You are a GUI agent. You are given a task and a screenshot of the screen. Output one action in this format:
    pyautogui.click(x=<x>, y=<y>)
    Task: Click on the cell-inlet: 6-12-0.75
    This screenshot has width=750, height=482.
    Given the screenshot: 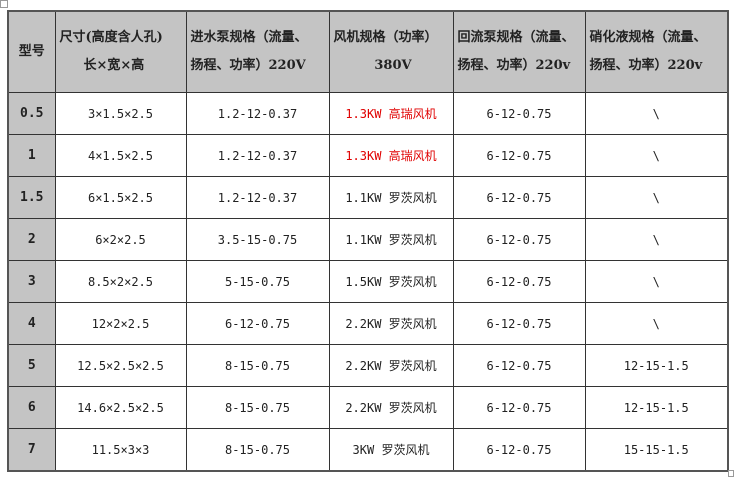 What is the action you would take?
    pyautogui.click(x=257, y=323)
    